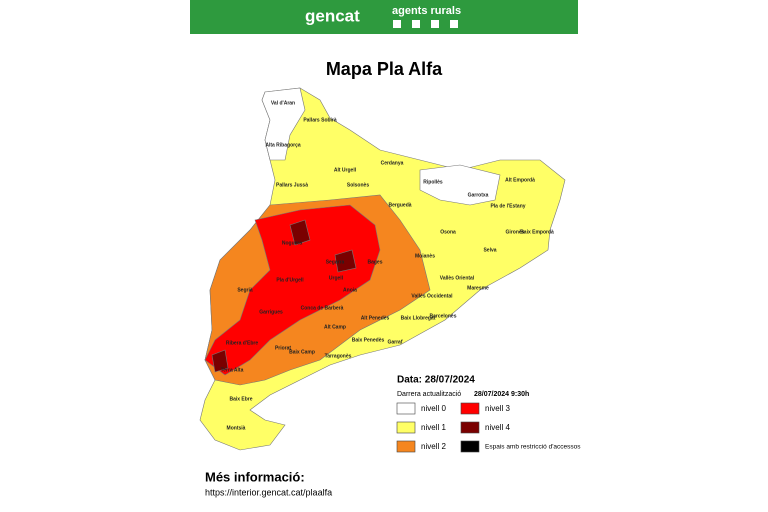 The image size is (768, 512). I want to click on legend-label: nivell 1, so click(433, 427).